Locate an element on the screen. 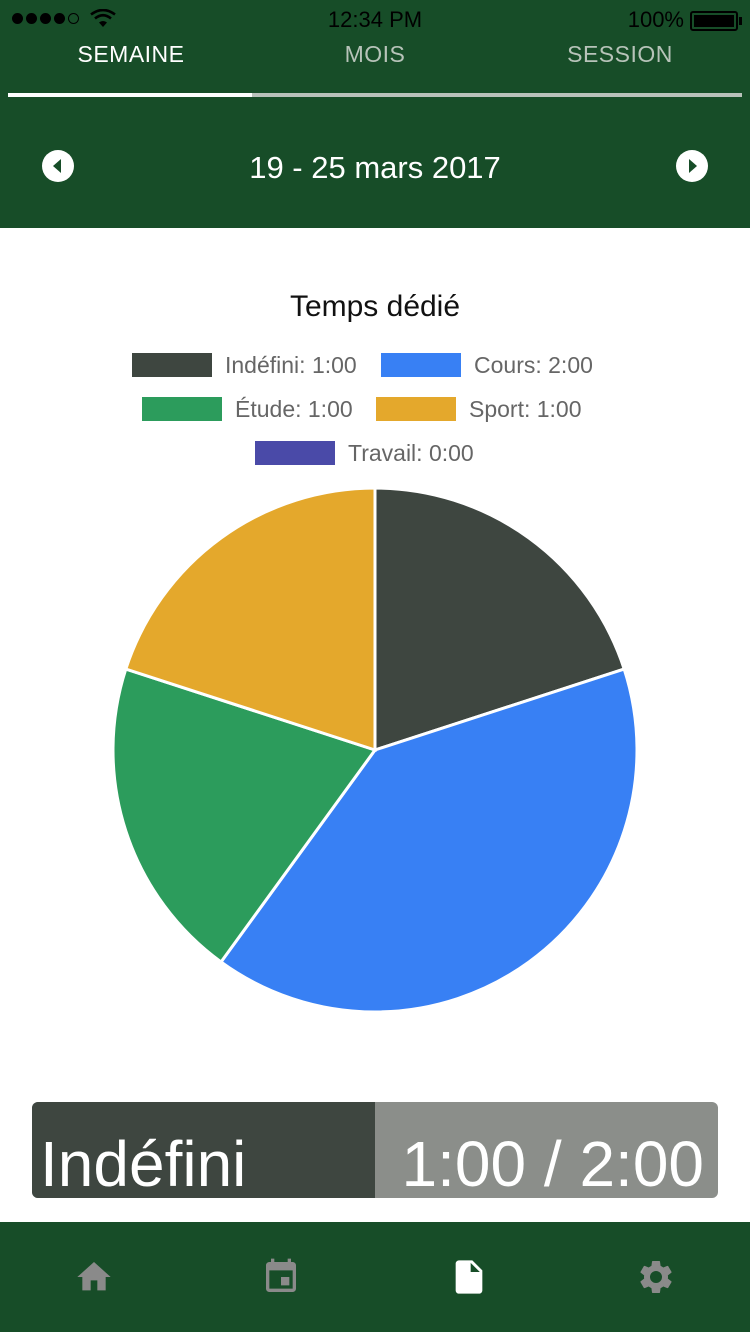 This screenshot has width=750, height=1332. pie-slice-sport is located at coordinates (250, 619).